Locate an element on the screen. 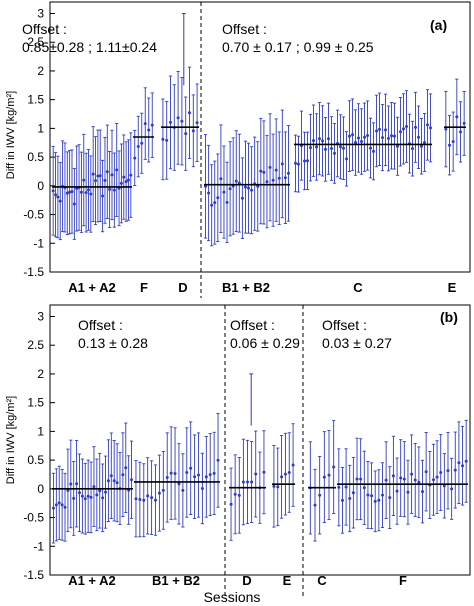  panel-b-offset-2: 0.06 ± 0.29 is located at coordinates (265, 343).